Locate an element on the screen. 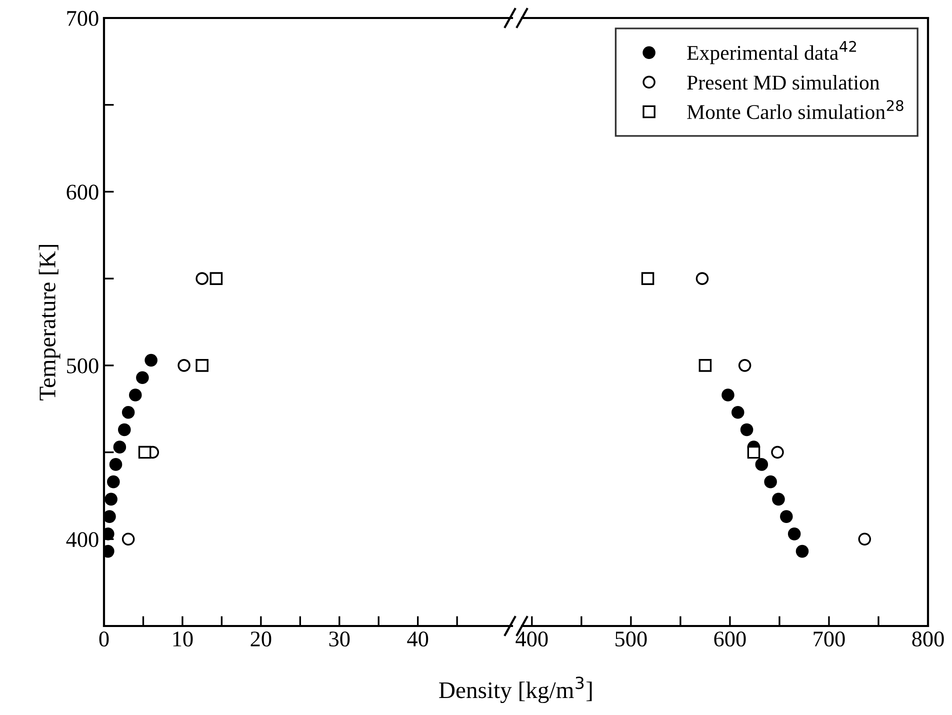 The width and height of the screenshot is (952, 715). y-axis-title: Temperature [K] is located at coordinates (49, 322).